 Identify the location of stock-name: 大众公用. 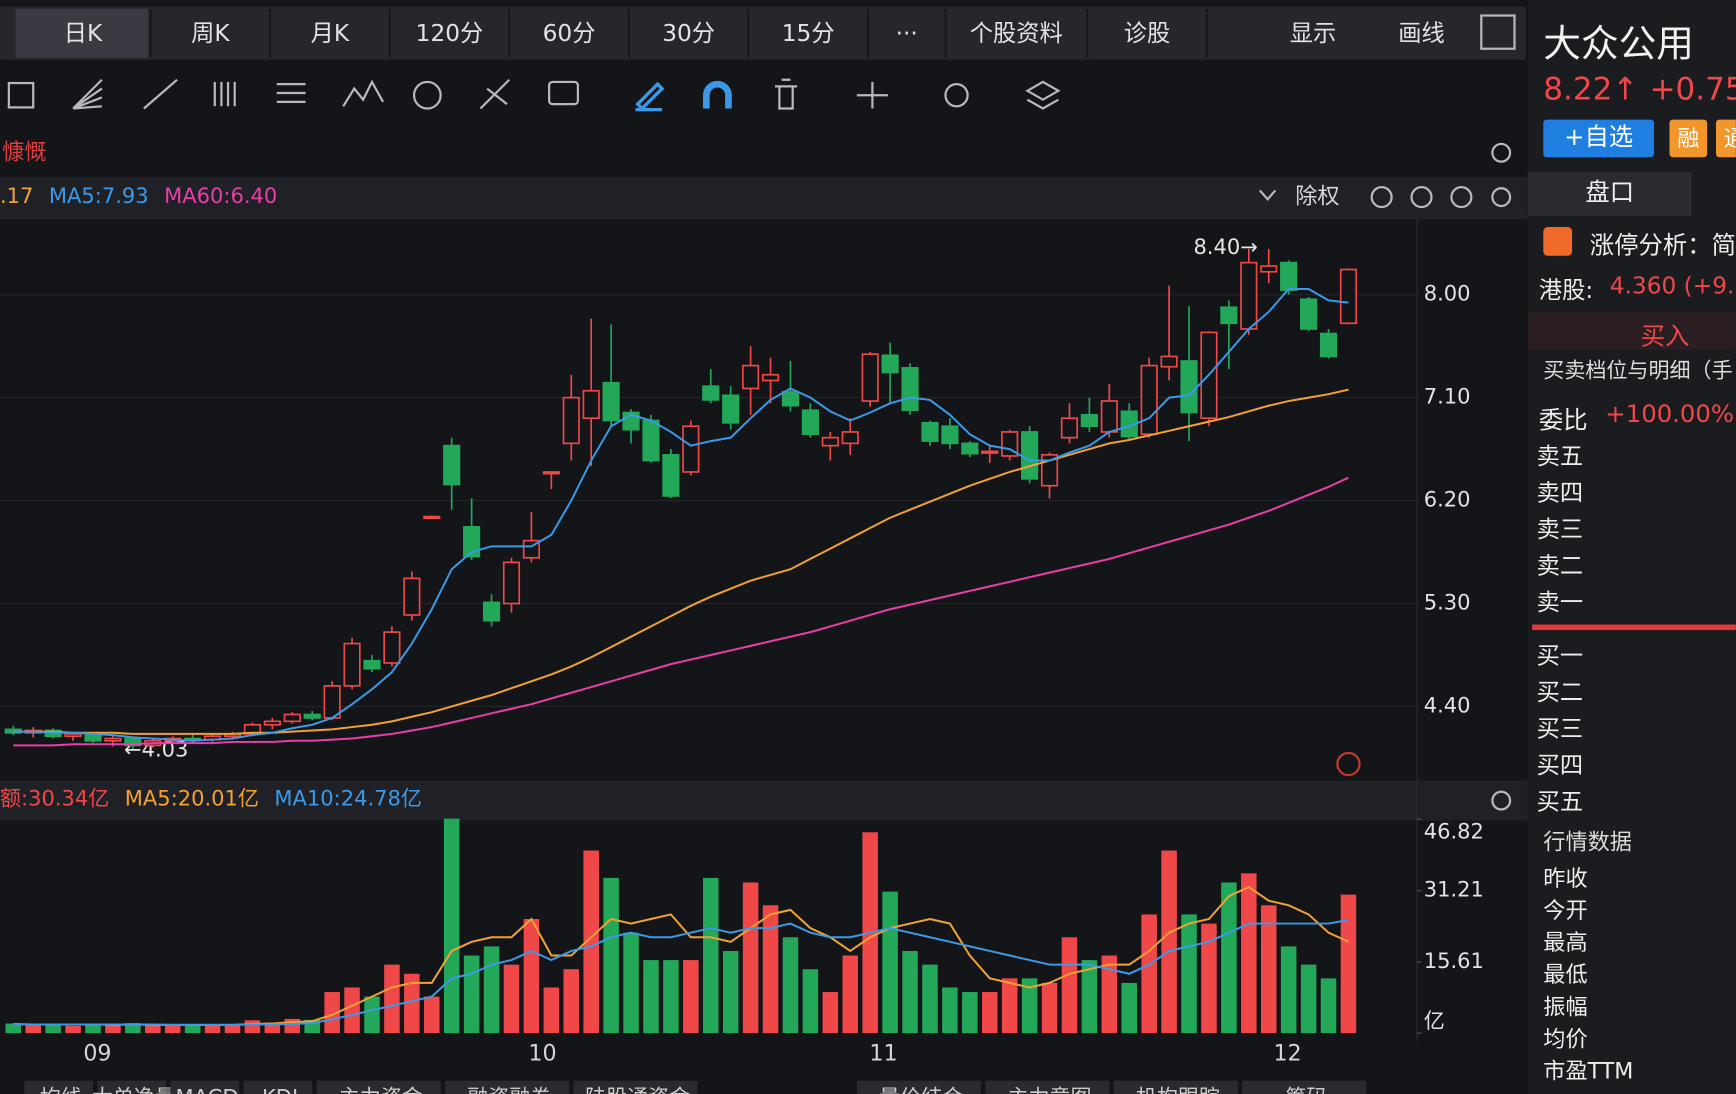
(1618, 44).